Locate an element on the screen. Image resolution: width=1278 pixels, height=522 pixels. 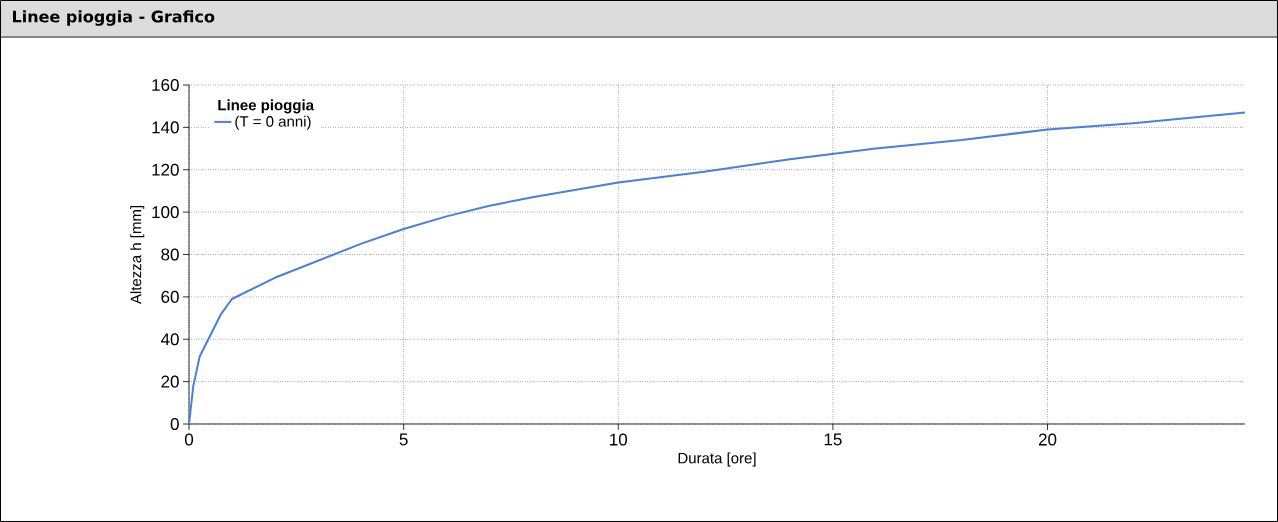
y-tick-label: 40 is located at coordinates (169, 339).